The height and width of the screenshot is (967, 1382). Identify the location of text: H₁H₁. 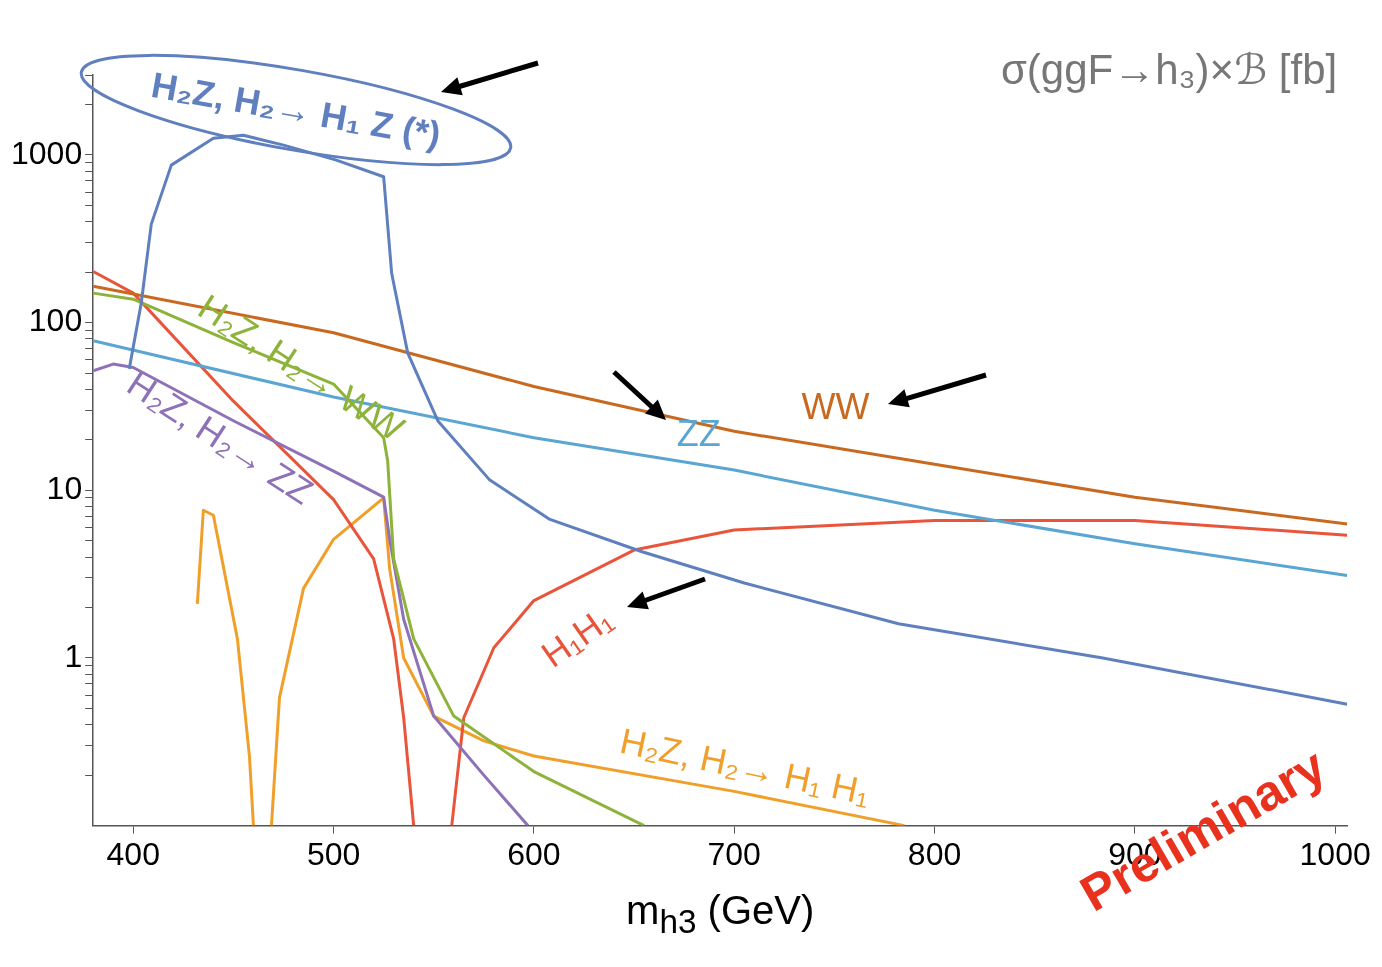
(577, 637).